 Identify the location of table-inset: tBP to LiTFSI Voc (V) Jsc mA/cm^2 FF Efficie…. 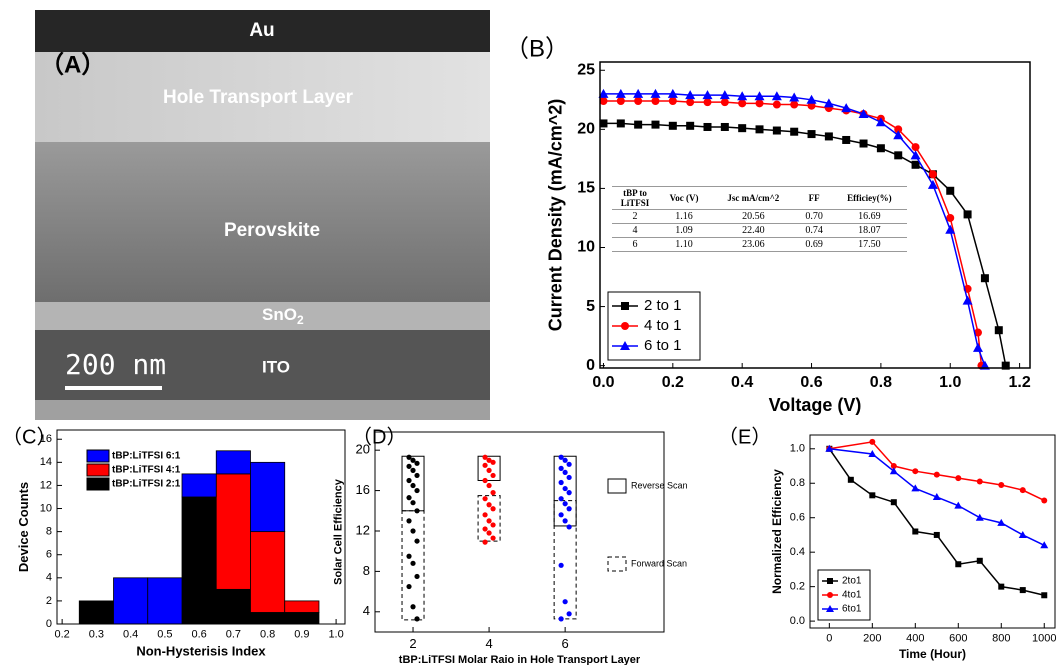
(759, 219).